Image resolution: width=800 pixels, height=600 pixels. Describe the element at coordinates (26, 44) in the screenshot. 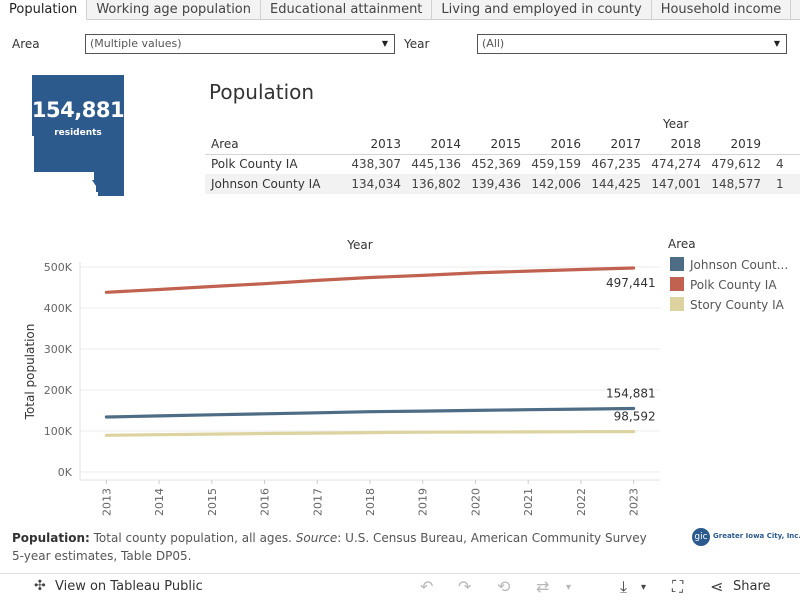

I see `area-filter-label: Area` at that location.